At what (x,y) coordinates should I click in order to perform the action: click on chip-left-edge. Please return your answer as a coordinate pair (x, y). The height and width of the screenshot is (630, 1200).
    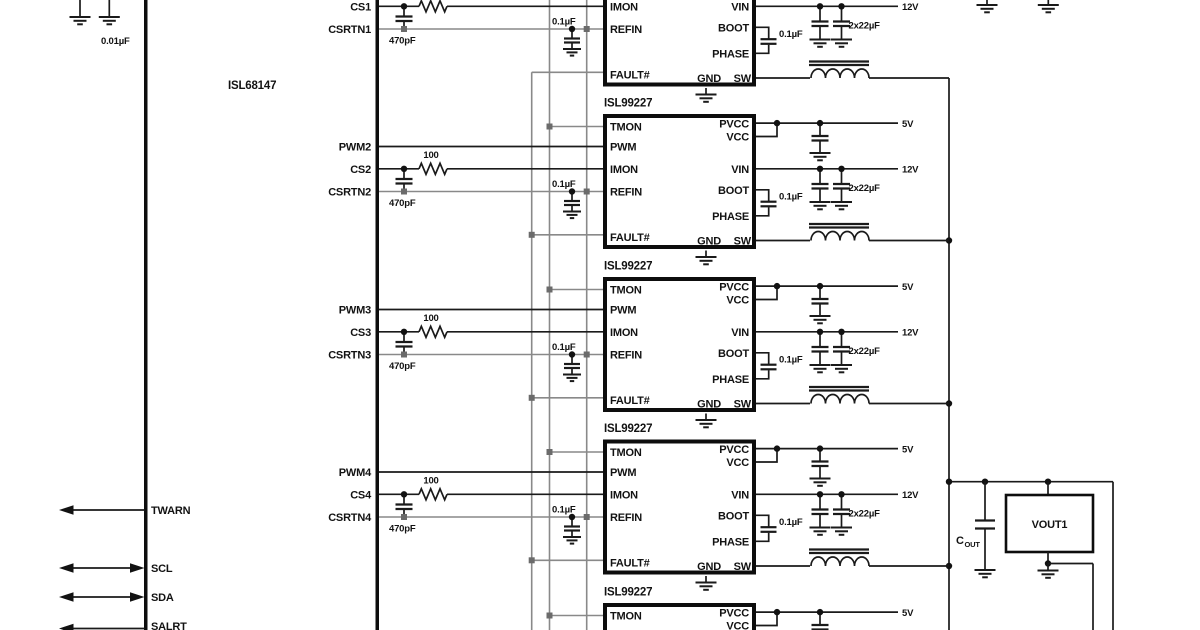
    Looking at the image, I should click on (146, 315).